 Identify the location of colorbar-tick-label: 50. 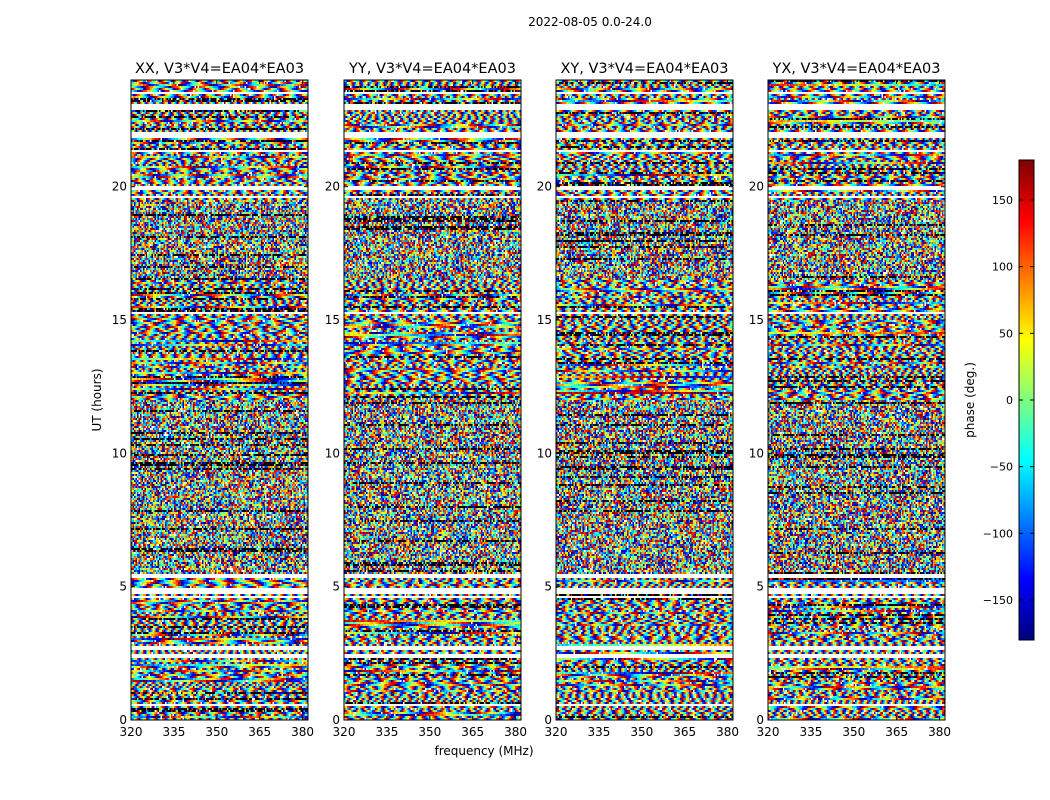
(1006, 333).